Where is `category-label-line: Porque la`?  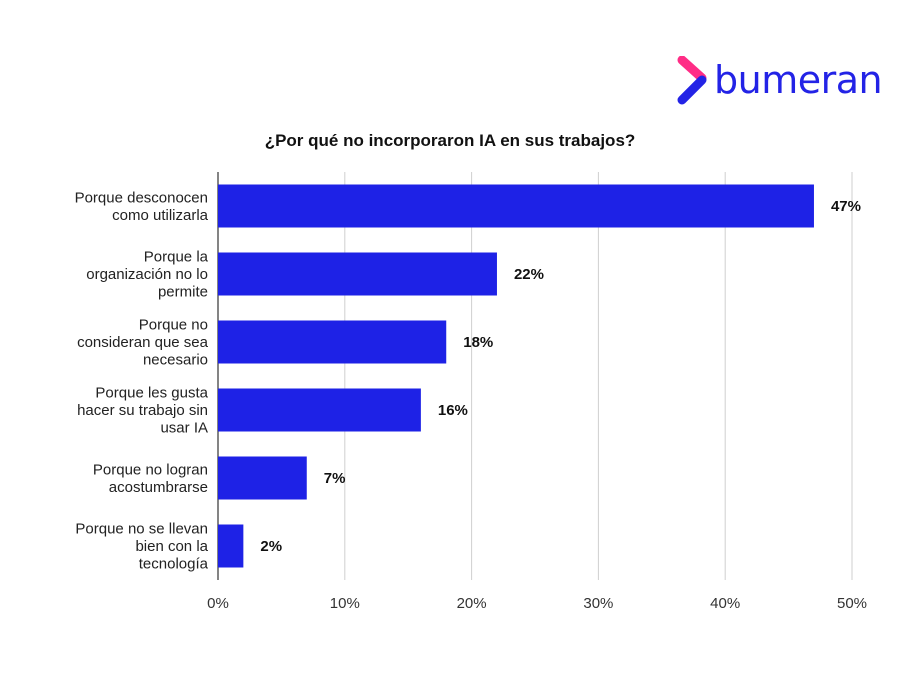 category-label-line: Porque la is located at coordinates (176, 257).